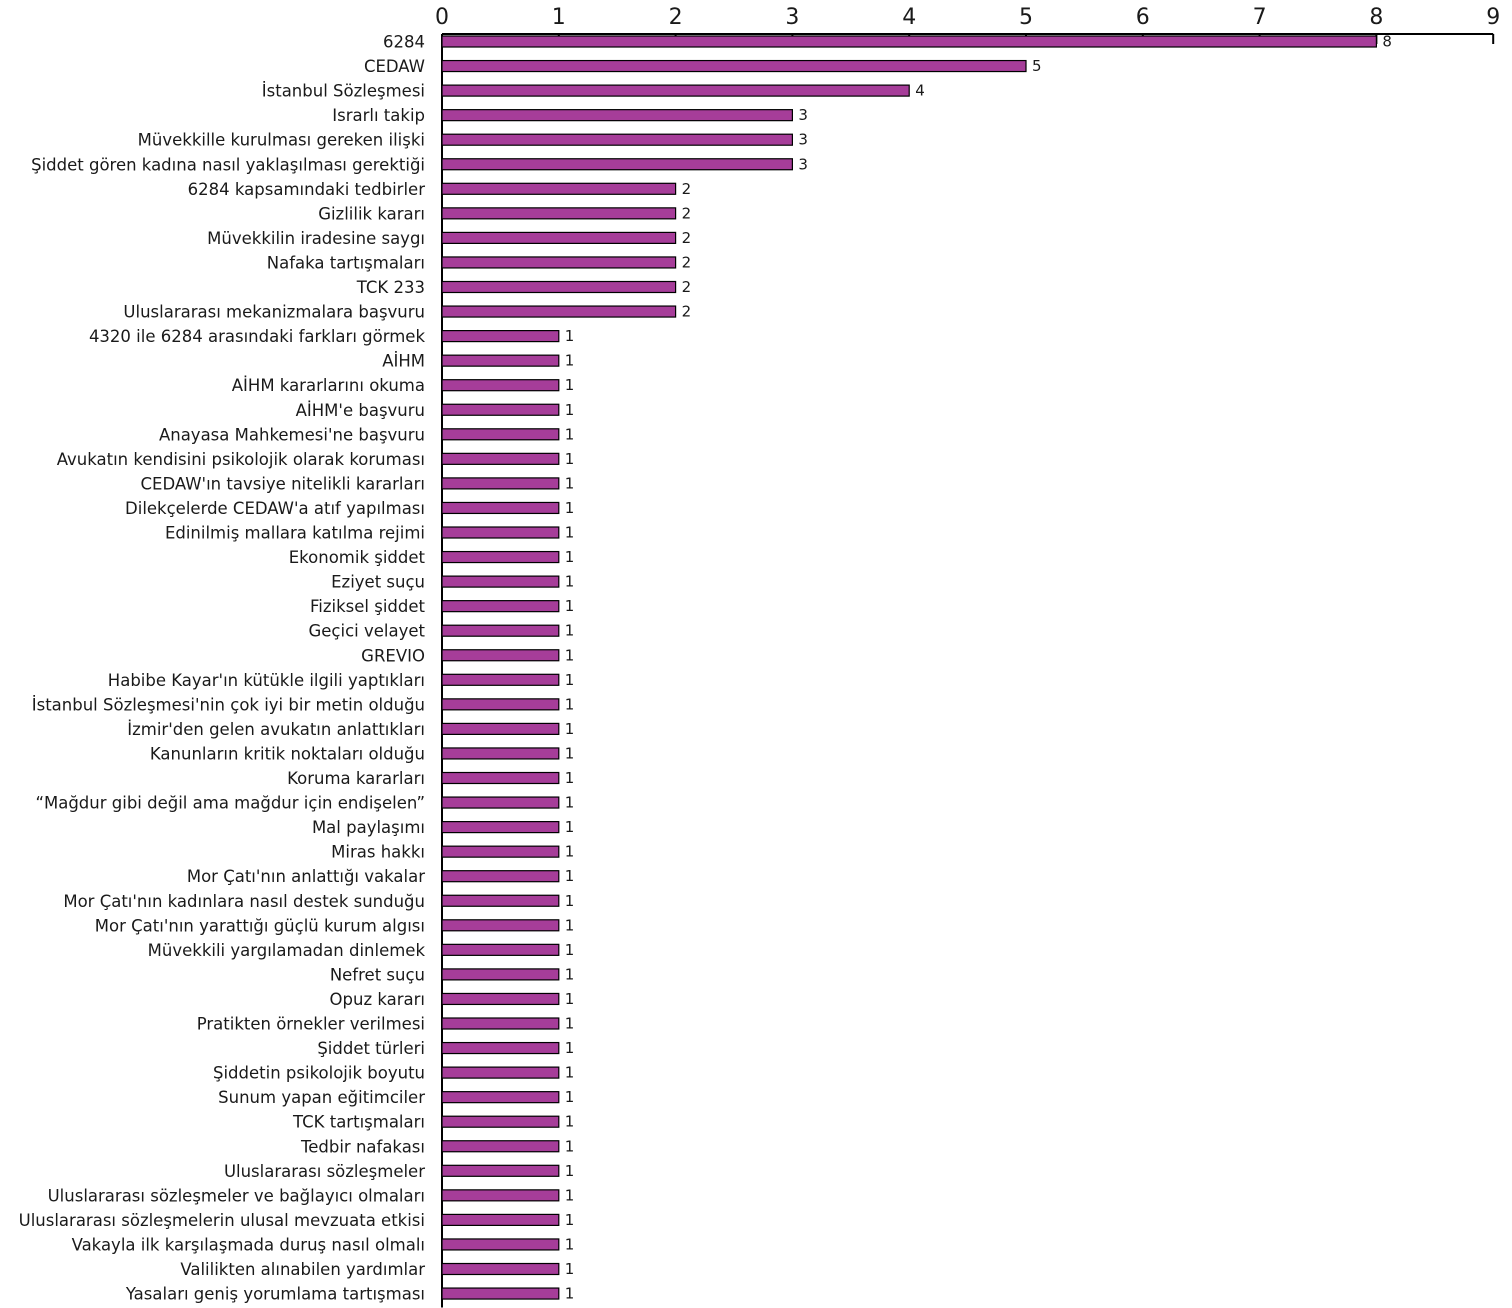 The width and height of the screenshot is (1512, 1308). What do you see at coordinates (1037, 66) in the screenshot?
I see `data-label: 5` at bounding box center [1037, 66].